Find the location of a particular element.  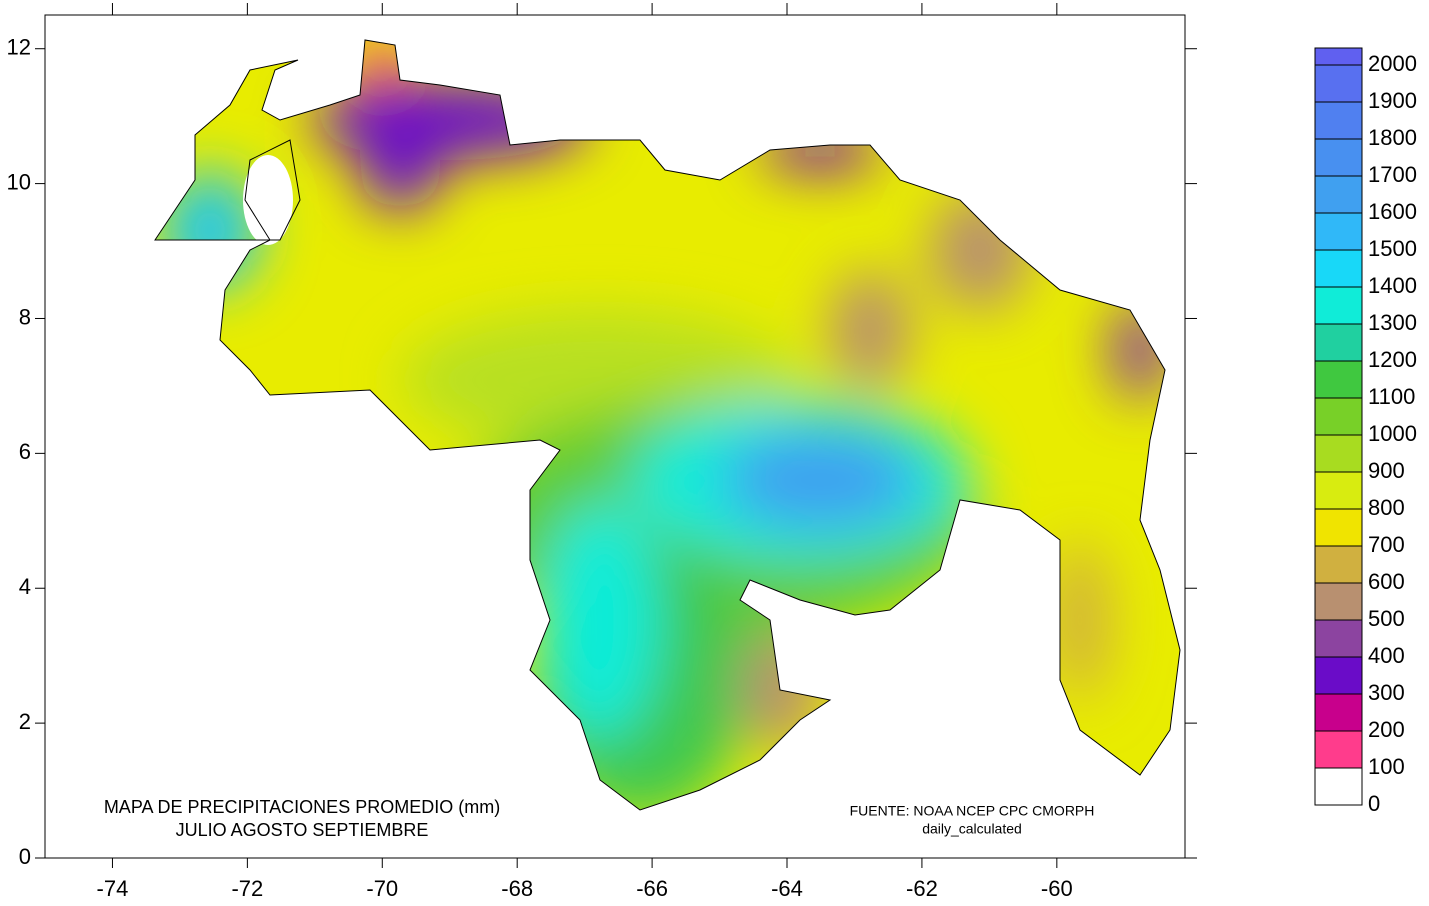

y-tick-label: 12 is located at coordinates (19, 47).